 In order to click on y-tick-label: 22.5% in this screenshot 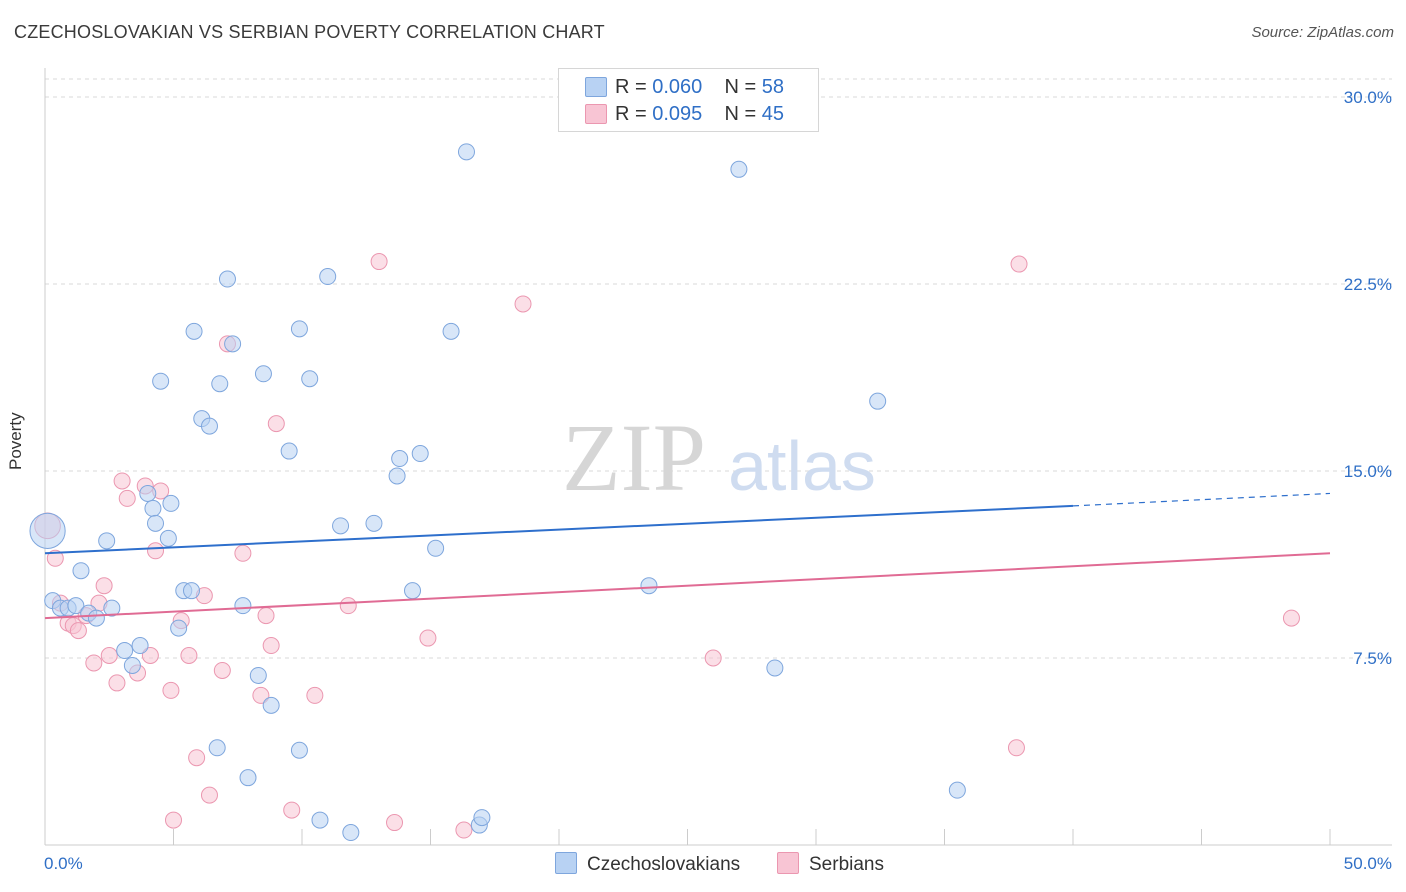, I will do `click(1368, 284)`.